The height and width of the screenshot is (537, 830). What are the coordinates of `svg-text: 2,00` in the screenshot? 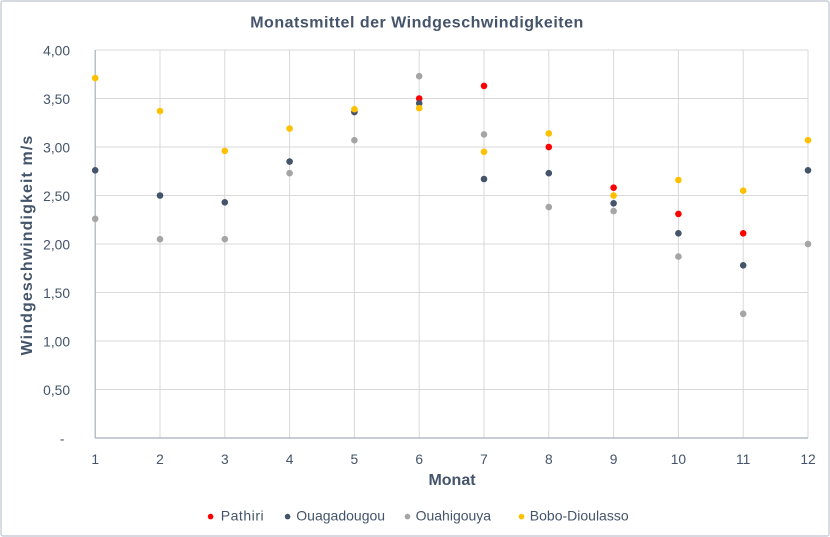 It's located at (56, 245).